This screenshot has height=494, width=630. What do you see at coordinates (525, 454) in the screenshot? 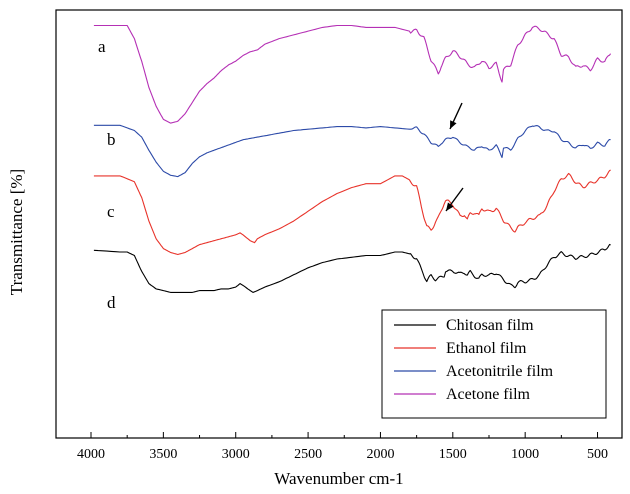
I see `x-tick-label: 1000` at bounding box center [525, 454].